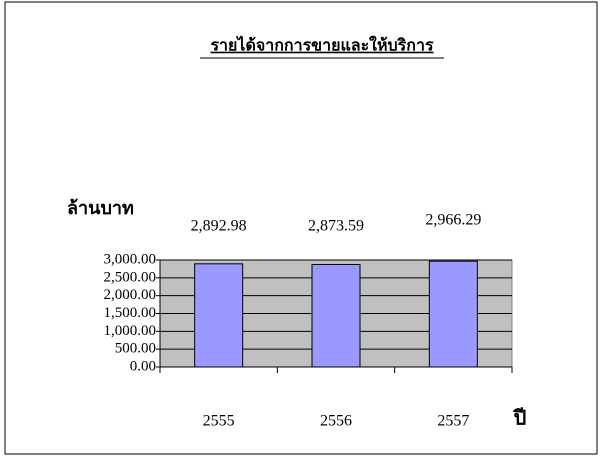  I want to click on chart-title: รายได้จากการขายและให้บริการ, so click(321, 45).